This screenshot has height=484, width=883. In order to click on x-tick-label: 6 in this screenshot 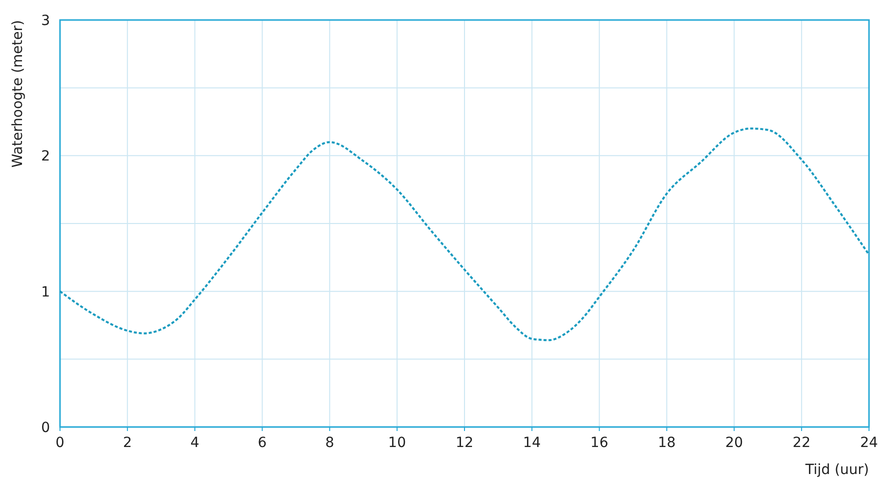, I will do `click(262, 443)`.